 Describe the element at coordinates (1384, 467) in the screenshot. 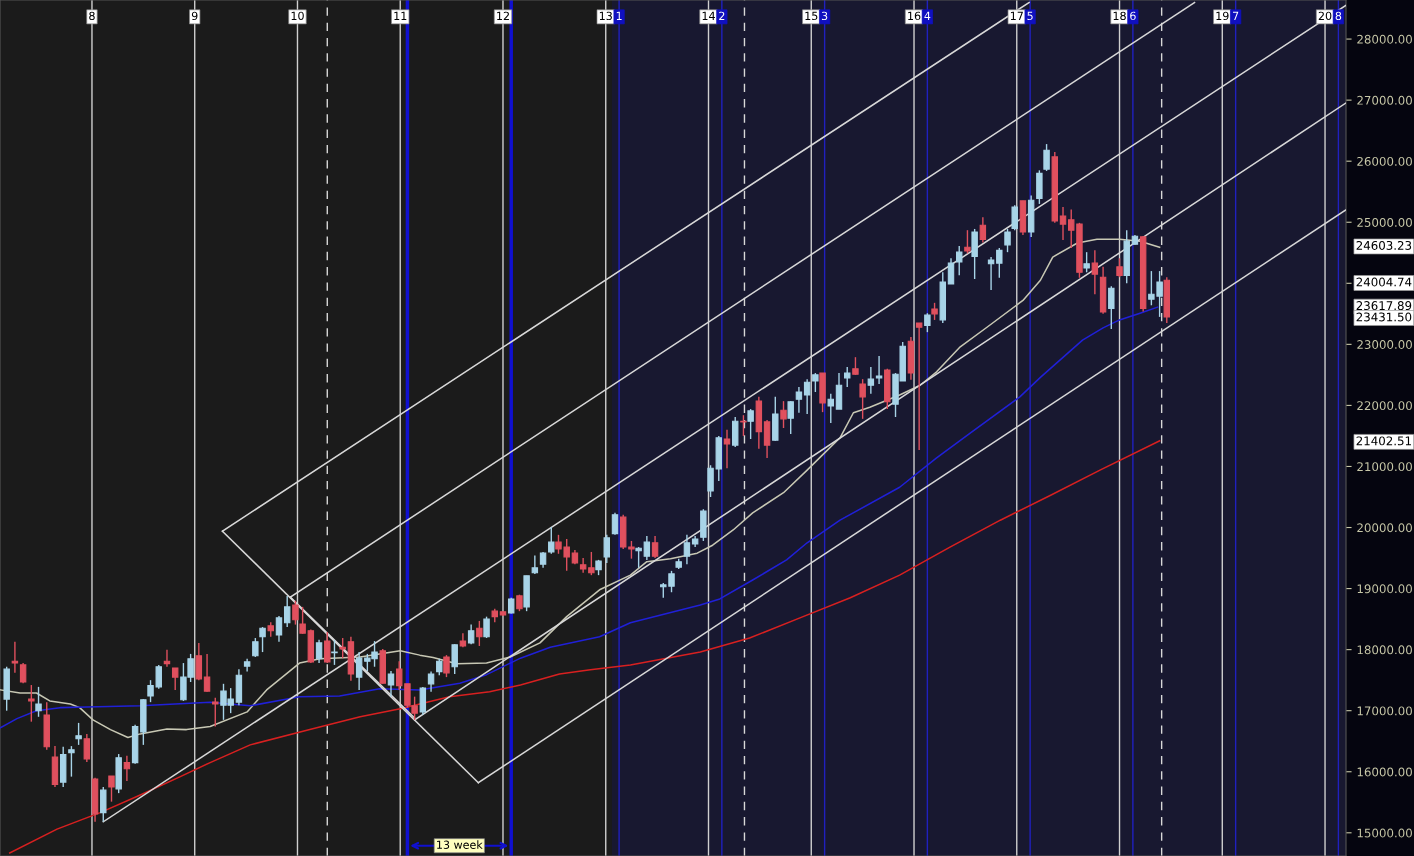

I see `y-tick-label: 21000.00` at that location.